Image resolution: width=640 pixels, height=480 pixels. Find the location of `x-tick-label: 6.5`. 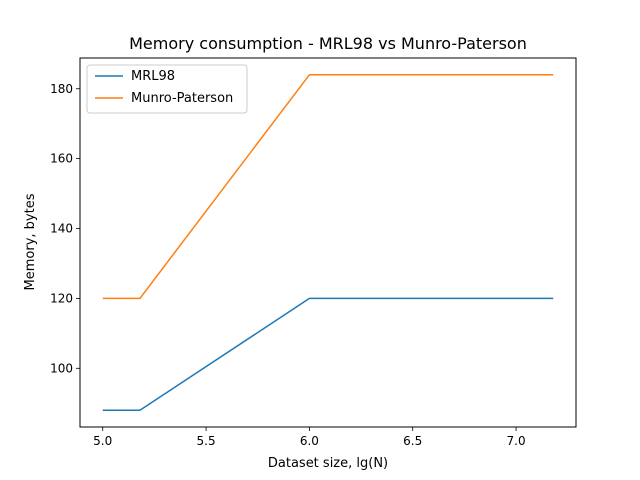

x-tick-label: 6.5 is located at coordinates (412, 441).